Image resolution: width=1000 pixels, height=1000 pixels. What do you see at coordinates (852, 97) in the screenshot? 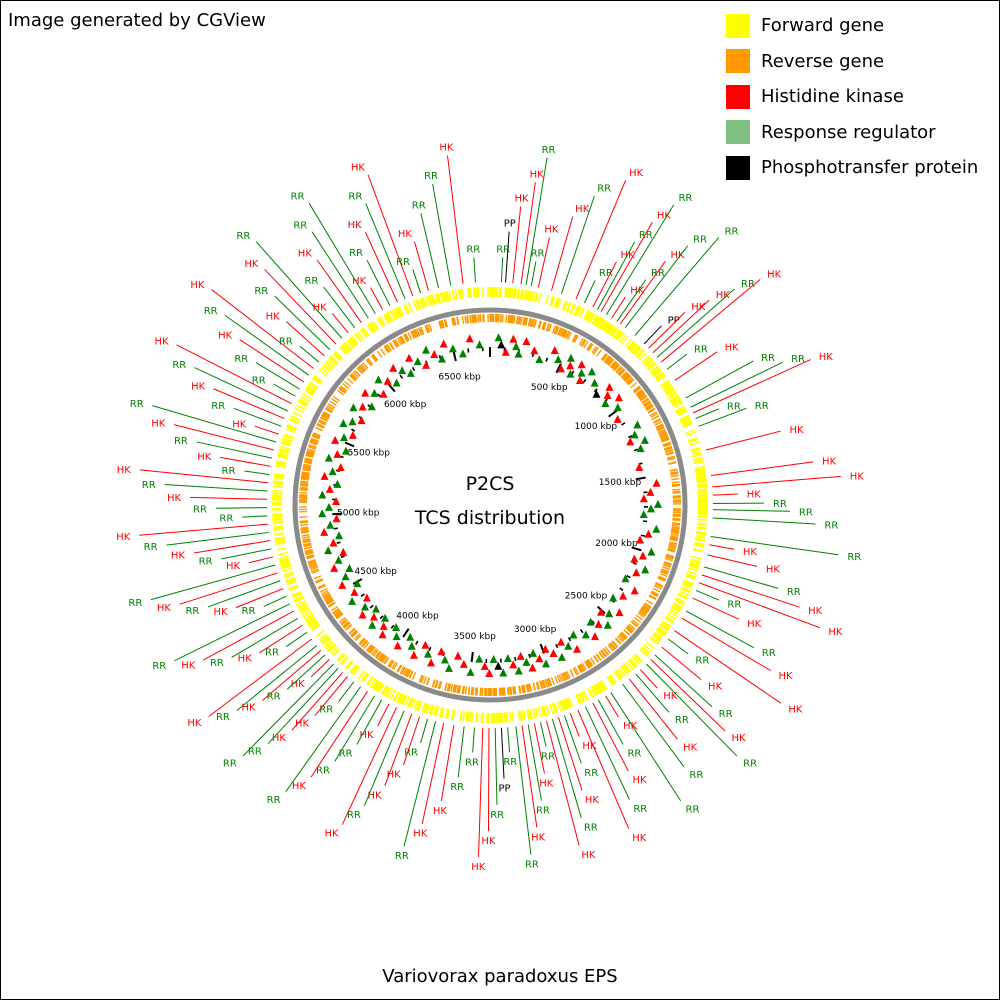
I see `legend-item-histidine-kinase: Histidine kinase` at bounding box center [852, 97].